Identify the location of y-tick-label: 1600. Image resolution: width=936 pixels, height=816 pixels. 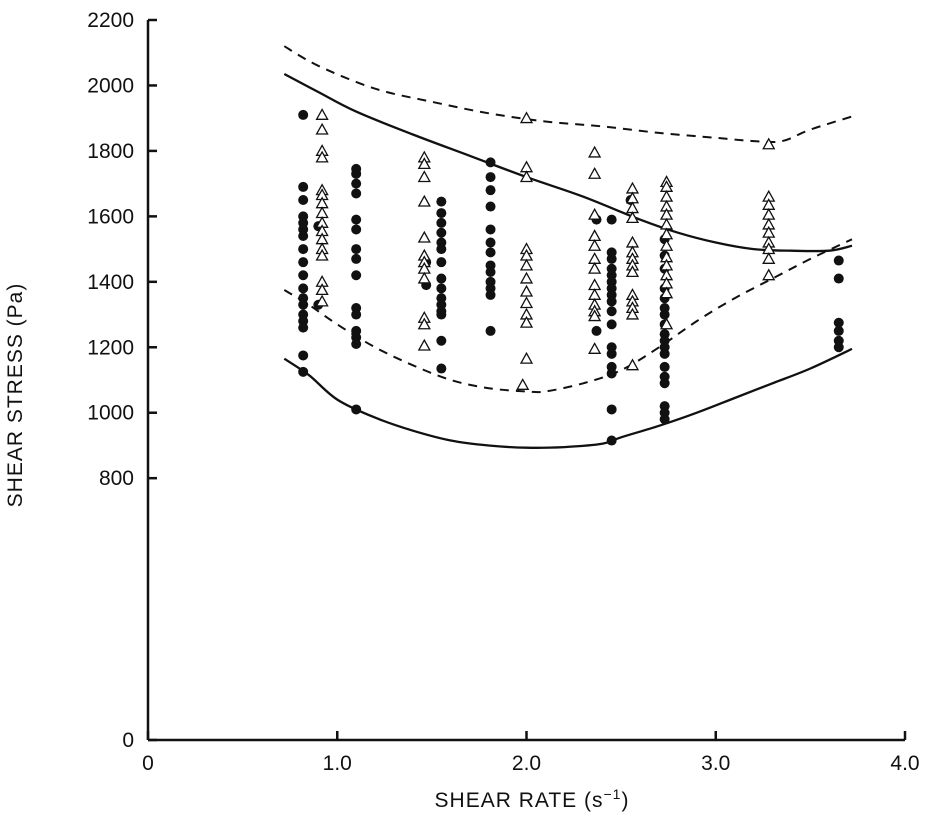
(110, 216).